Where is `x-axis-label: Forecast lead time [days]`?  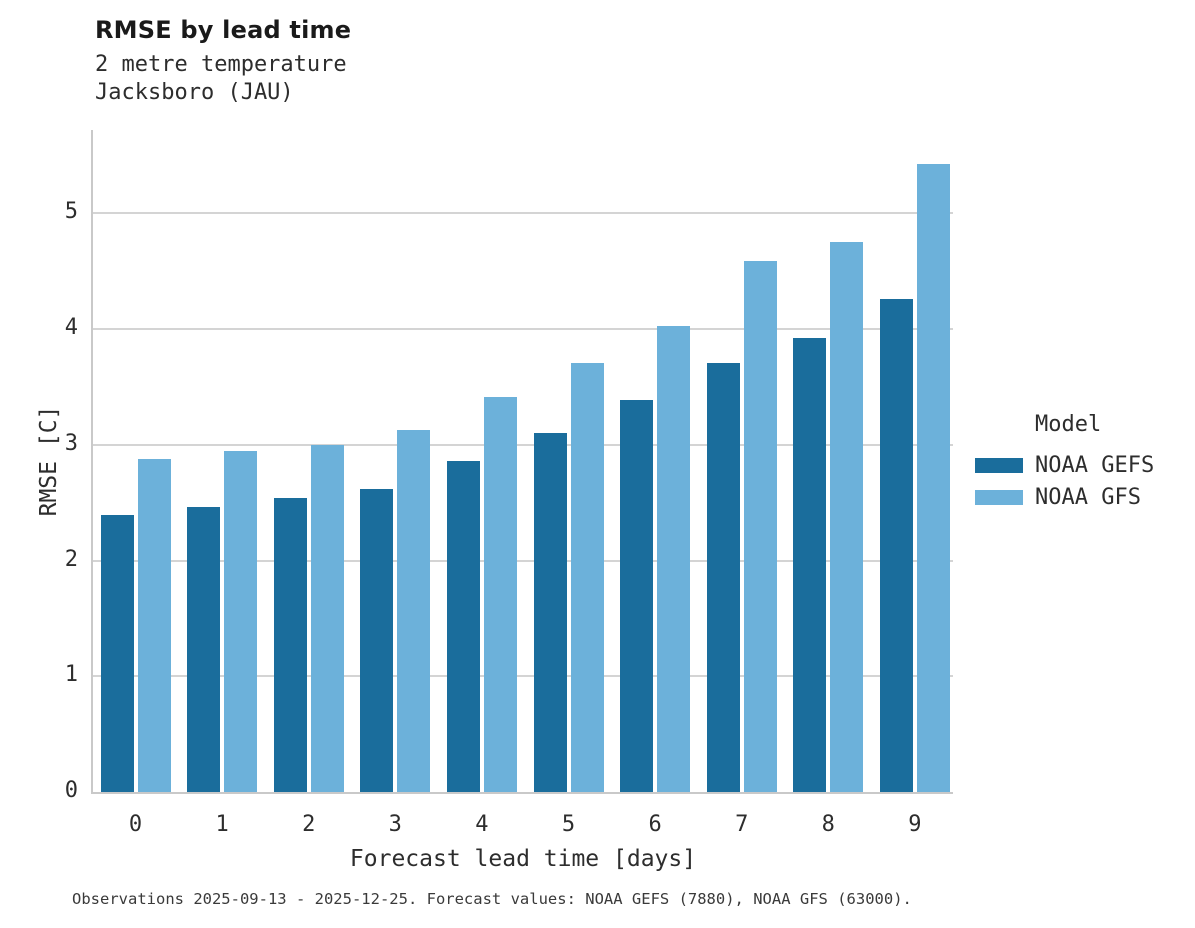
x-axis-label: Forecast lead time [days] is located at coordinates (523, 859).